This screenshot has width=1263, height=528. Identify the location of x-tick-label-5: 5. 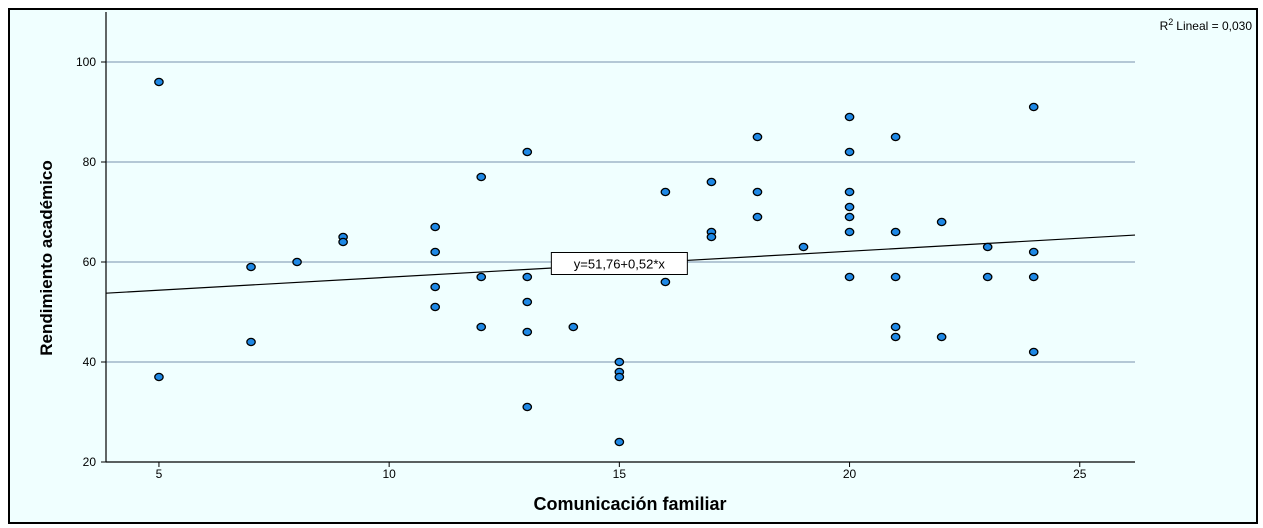
(159, 474).